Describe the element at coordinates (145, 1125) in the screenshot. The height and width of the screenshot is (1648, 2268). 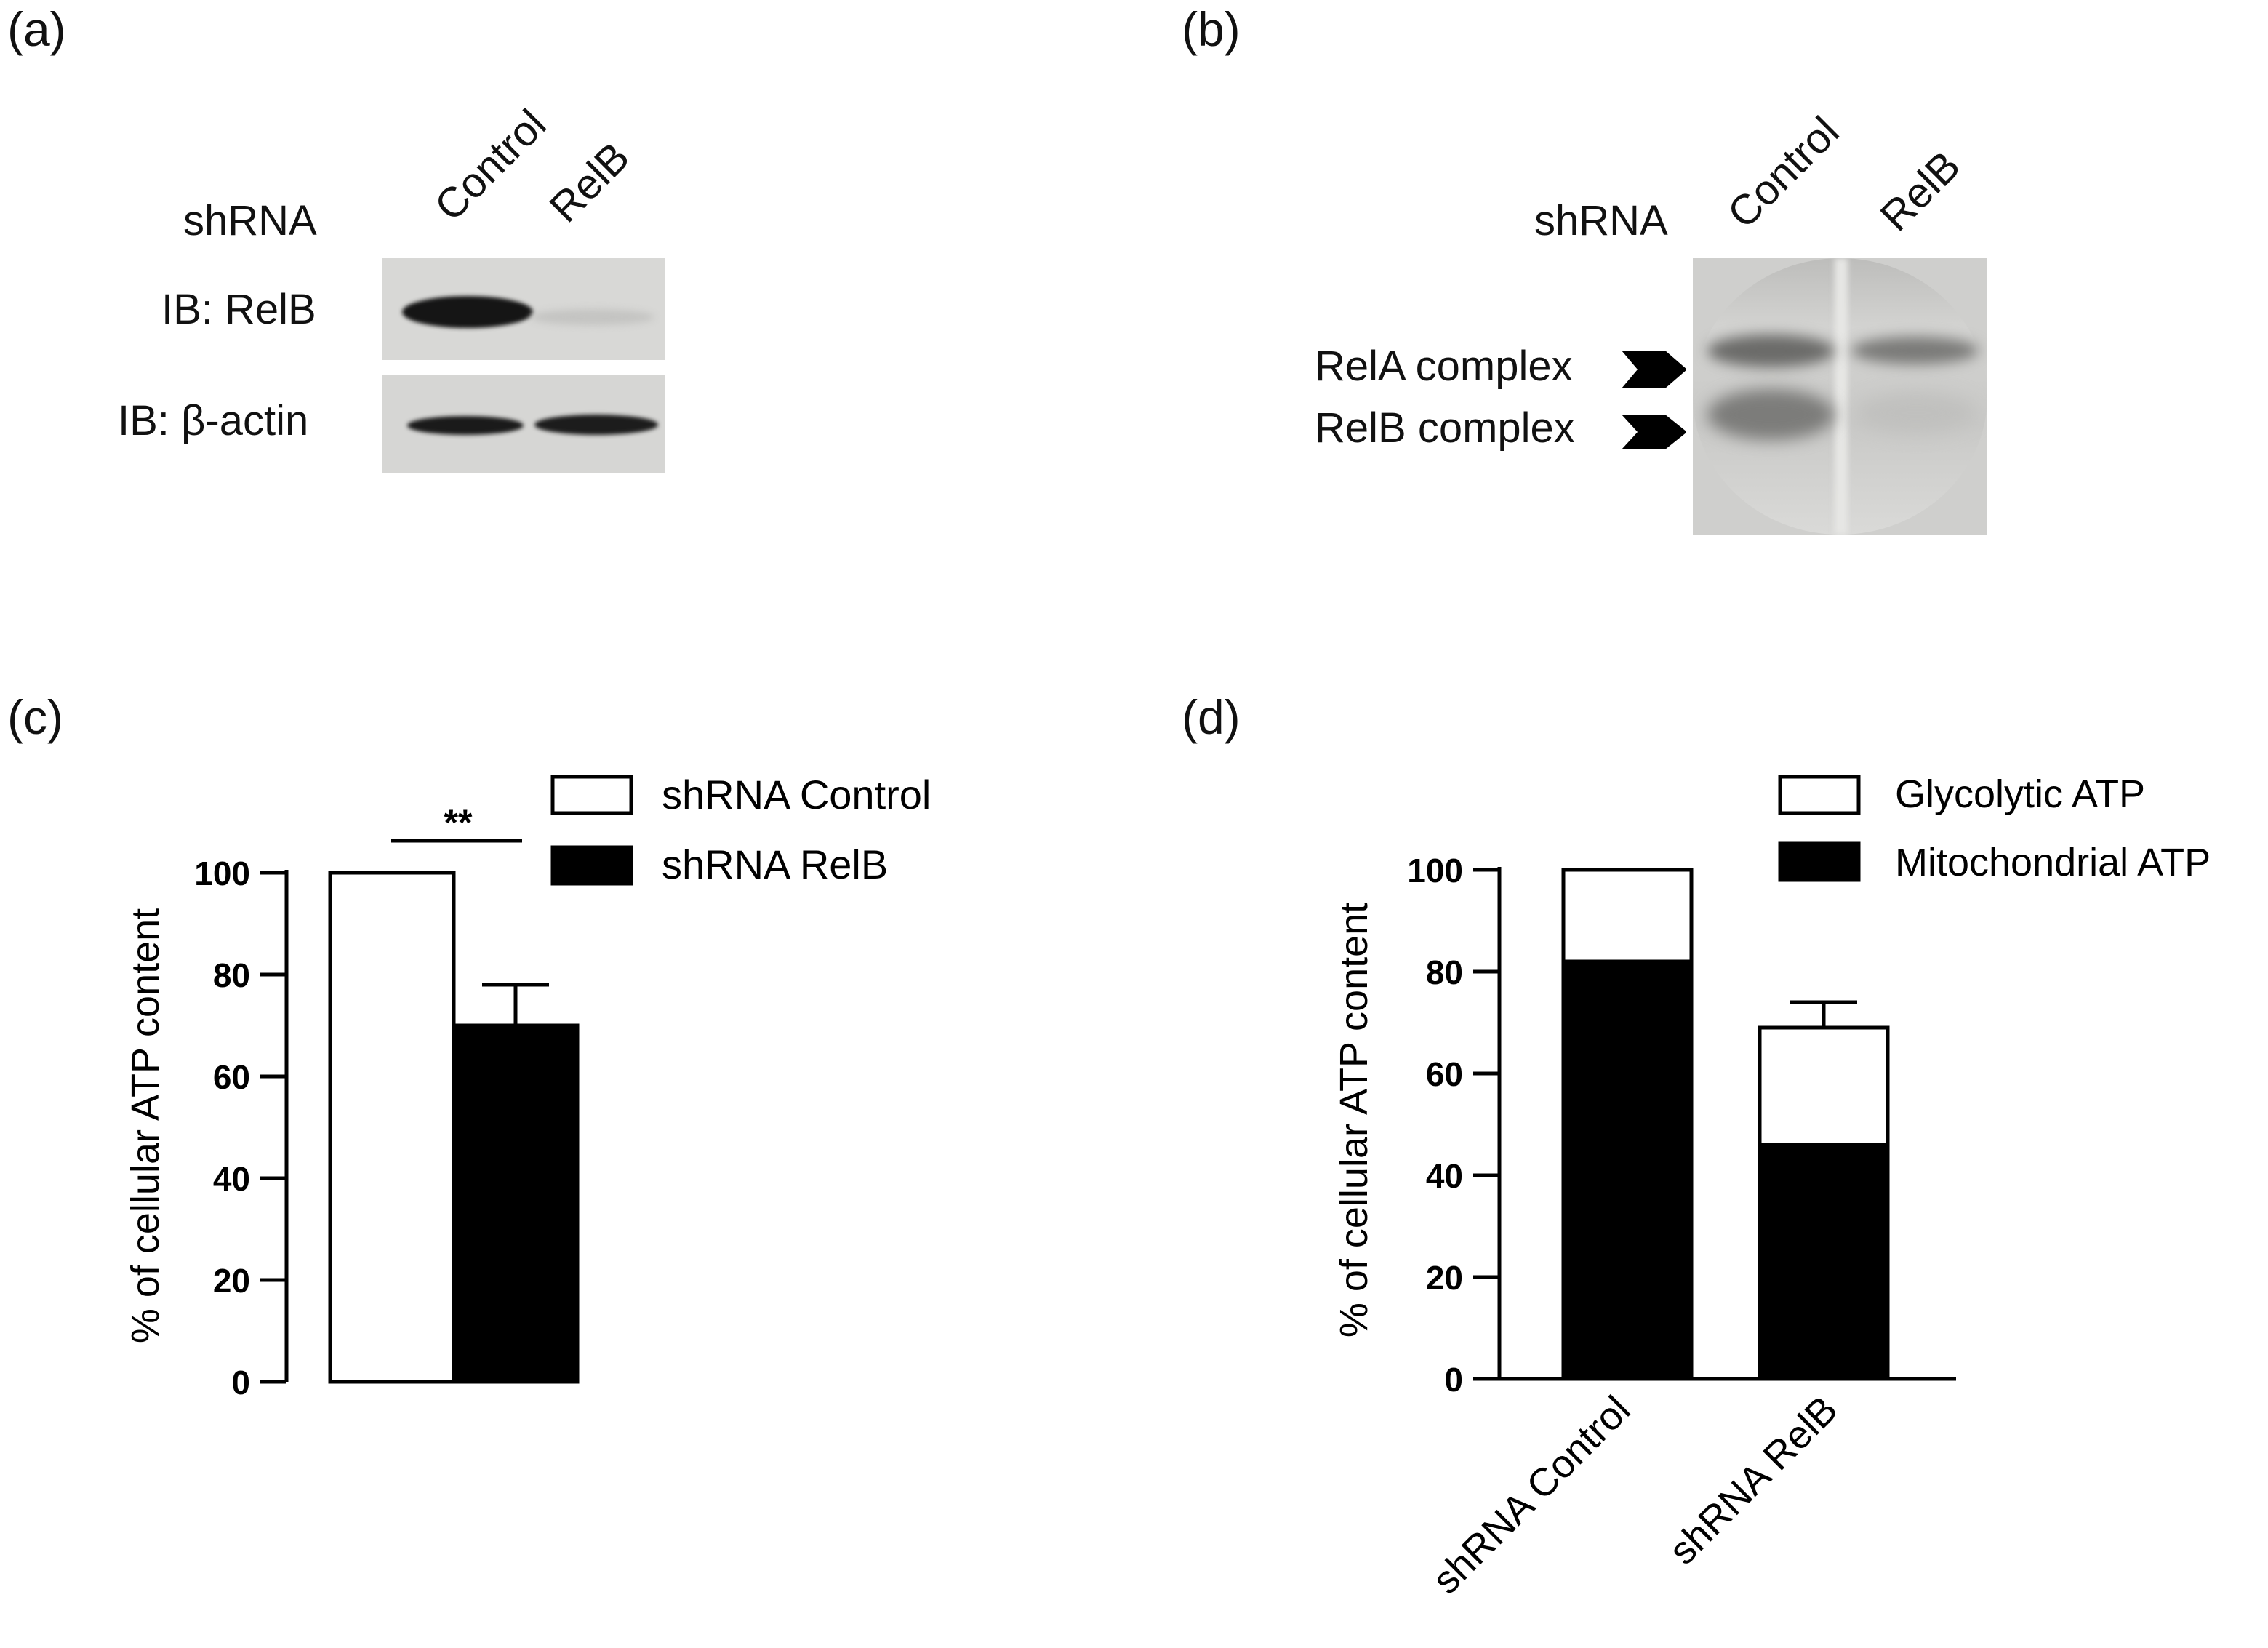
I see `chart-c-y-axis-label: % of cellular ATP content` at that location.